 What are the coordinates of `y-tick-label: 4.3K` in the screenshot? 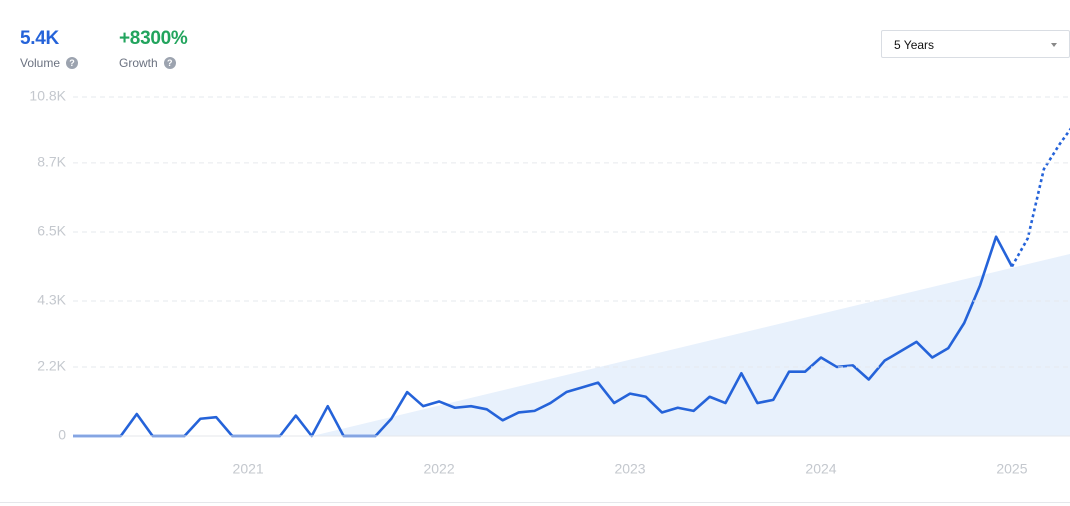 It's located at (51, 300).